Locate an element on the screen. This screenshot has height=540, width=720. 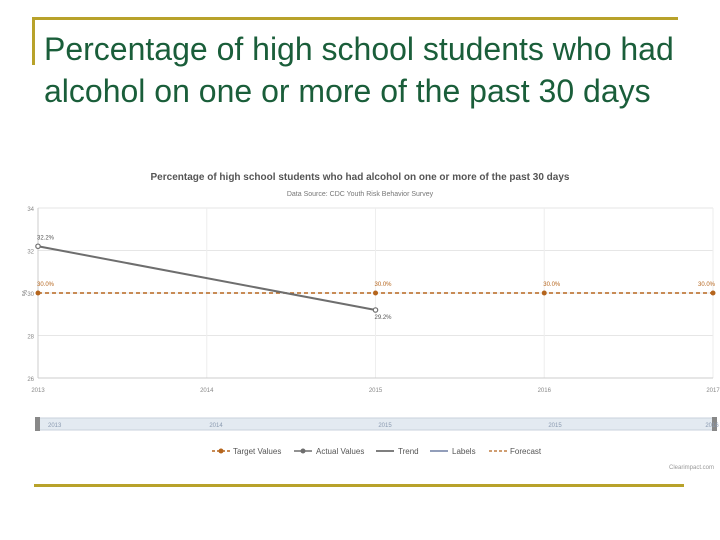
x-tick-label: 2015 is located at coordinates (376, 391).